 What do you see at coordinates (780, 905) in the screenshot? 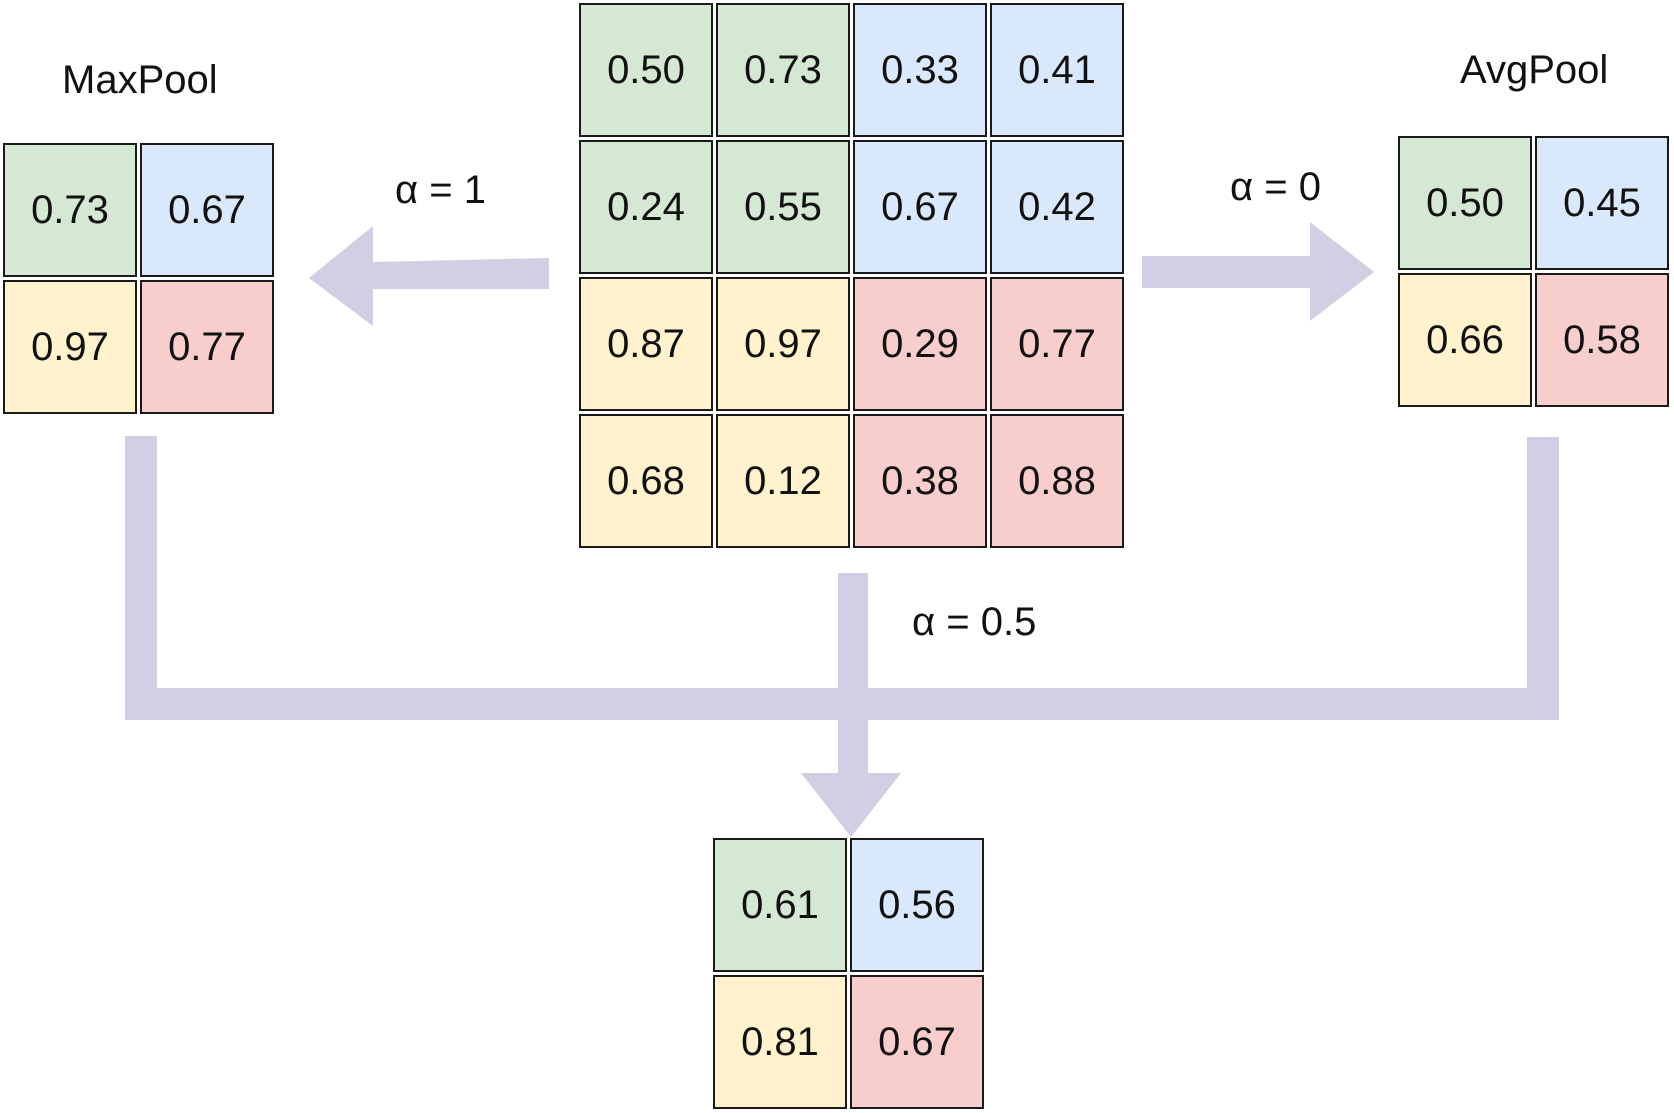
I see `mixed-cell: 0.61` at bounding box center [780, 905].